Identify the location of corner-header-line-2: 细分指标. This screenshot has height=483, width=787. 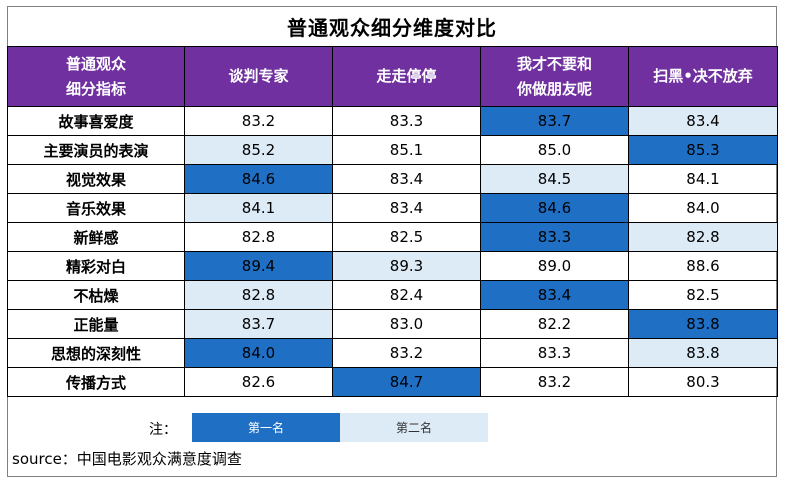
(95, 88).